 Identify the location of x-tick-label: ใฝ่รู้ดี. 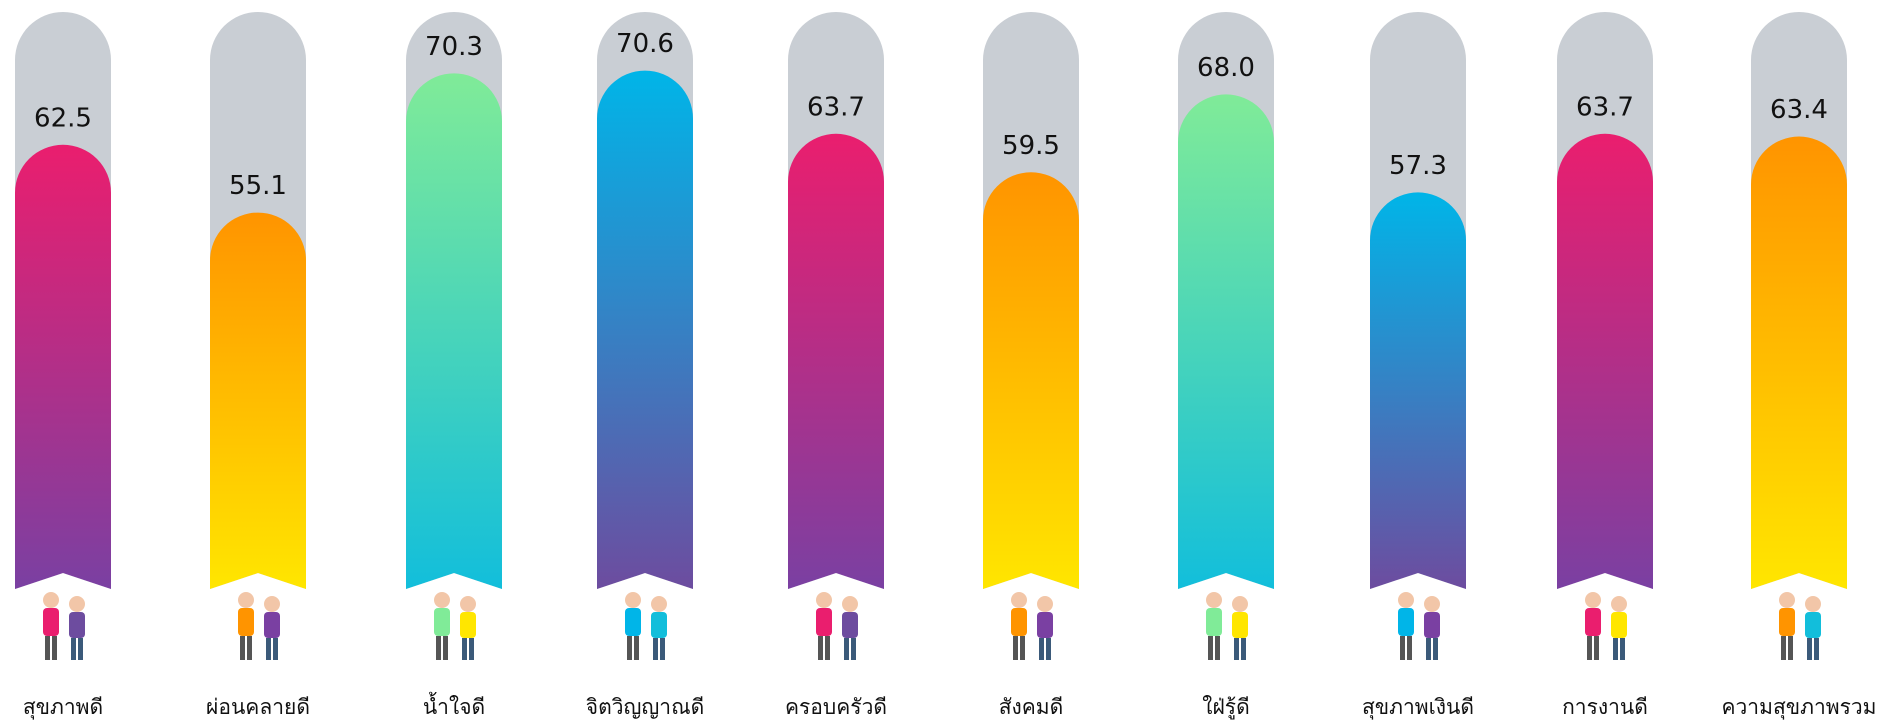
(1225, 707).